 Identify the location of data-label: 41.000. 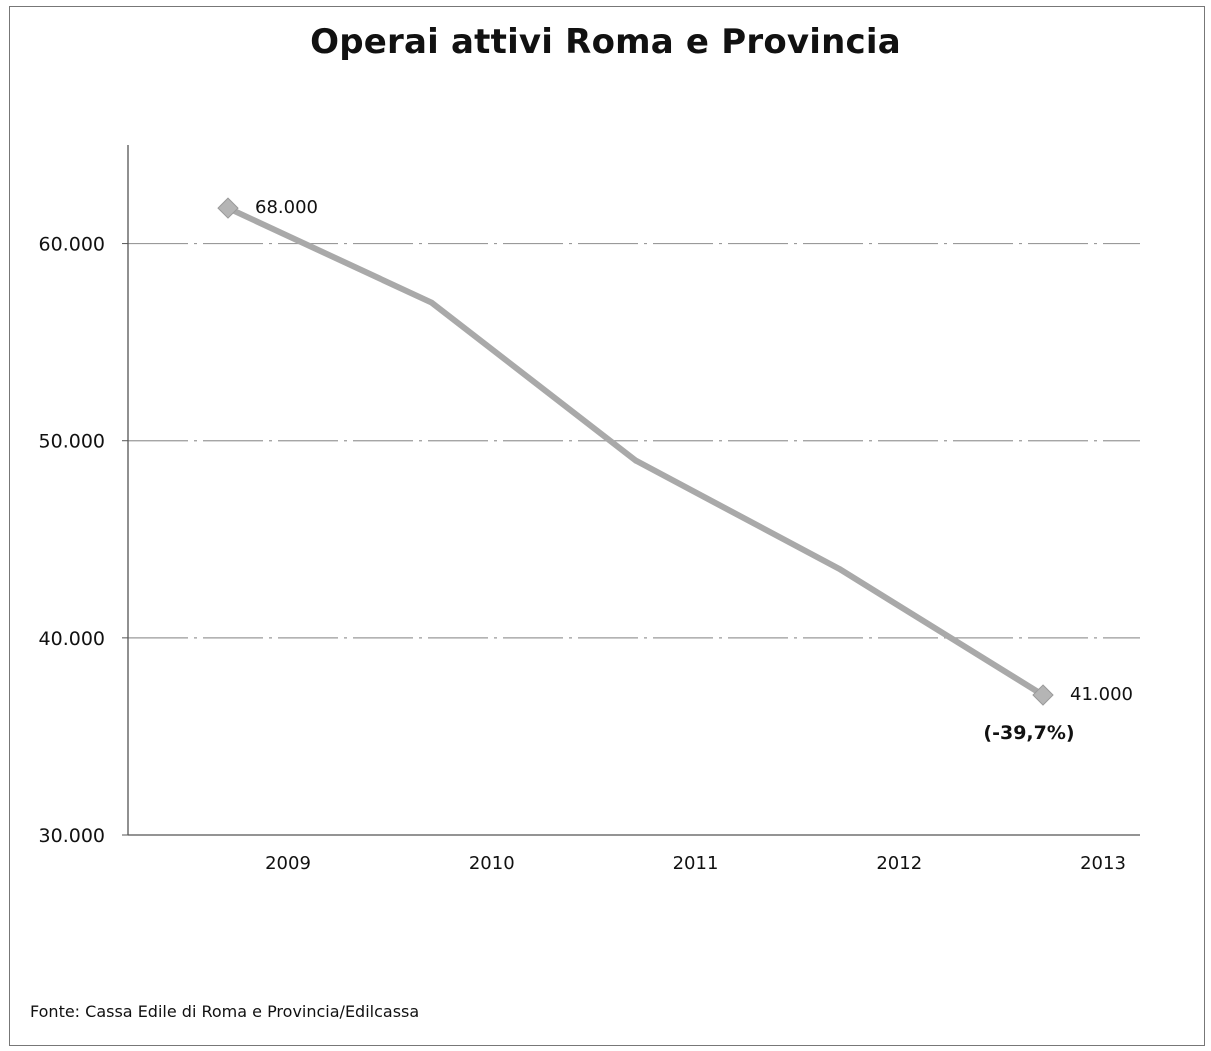
(1101, 694).